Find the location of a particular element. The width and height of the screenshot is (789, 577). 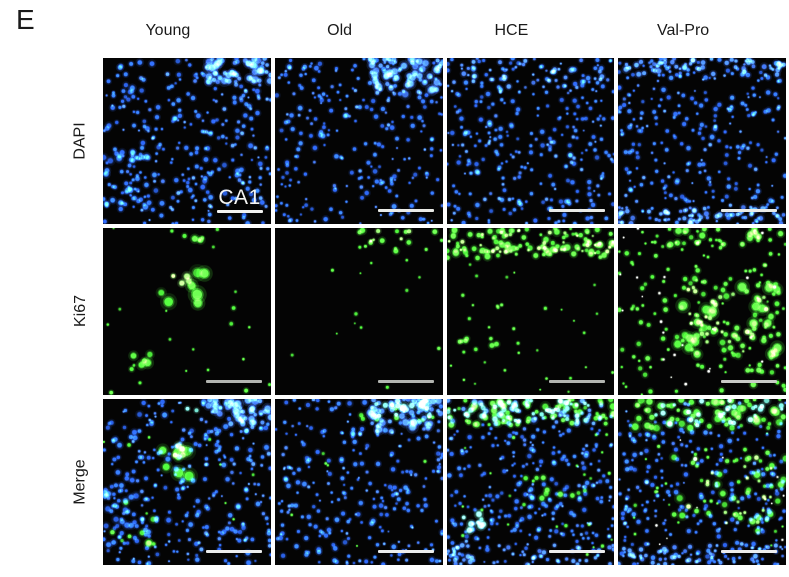

micrograph-dapi-hce is located at coordinates (530, 141).